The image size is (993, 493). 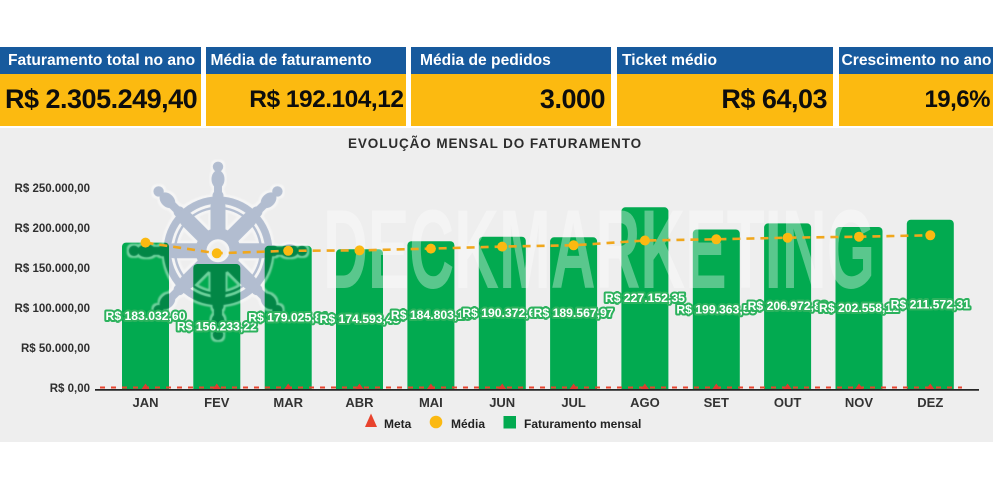 I want to click on svg-text: JAN, so click(x=145, y=402).